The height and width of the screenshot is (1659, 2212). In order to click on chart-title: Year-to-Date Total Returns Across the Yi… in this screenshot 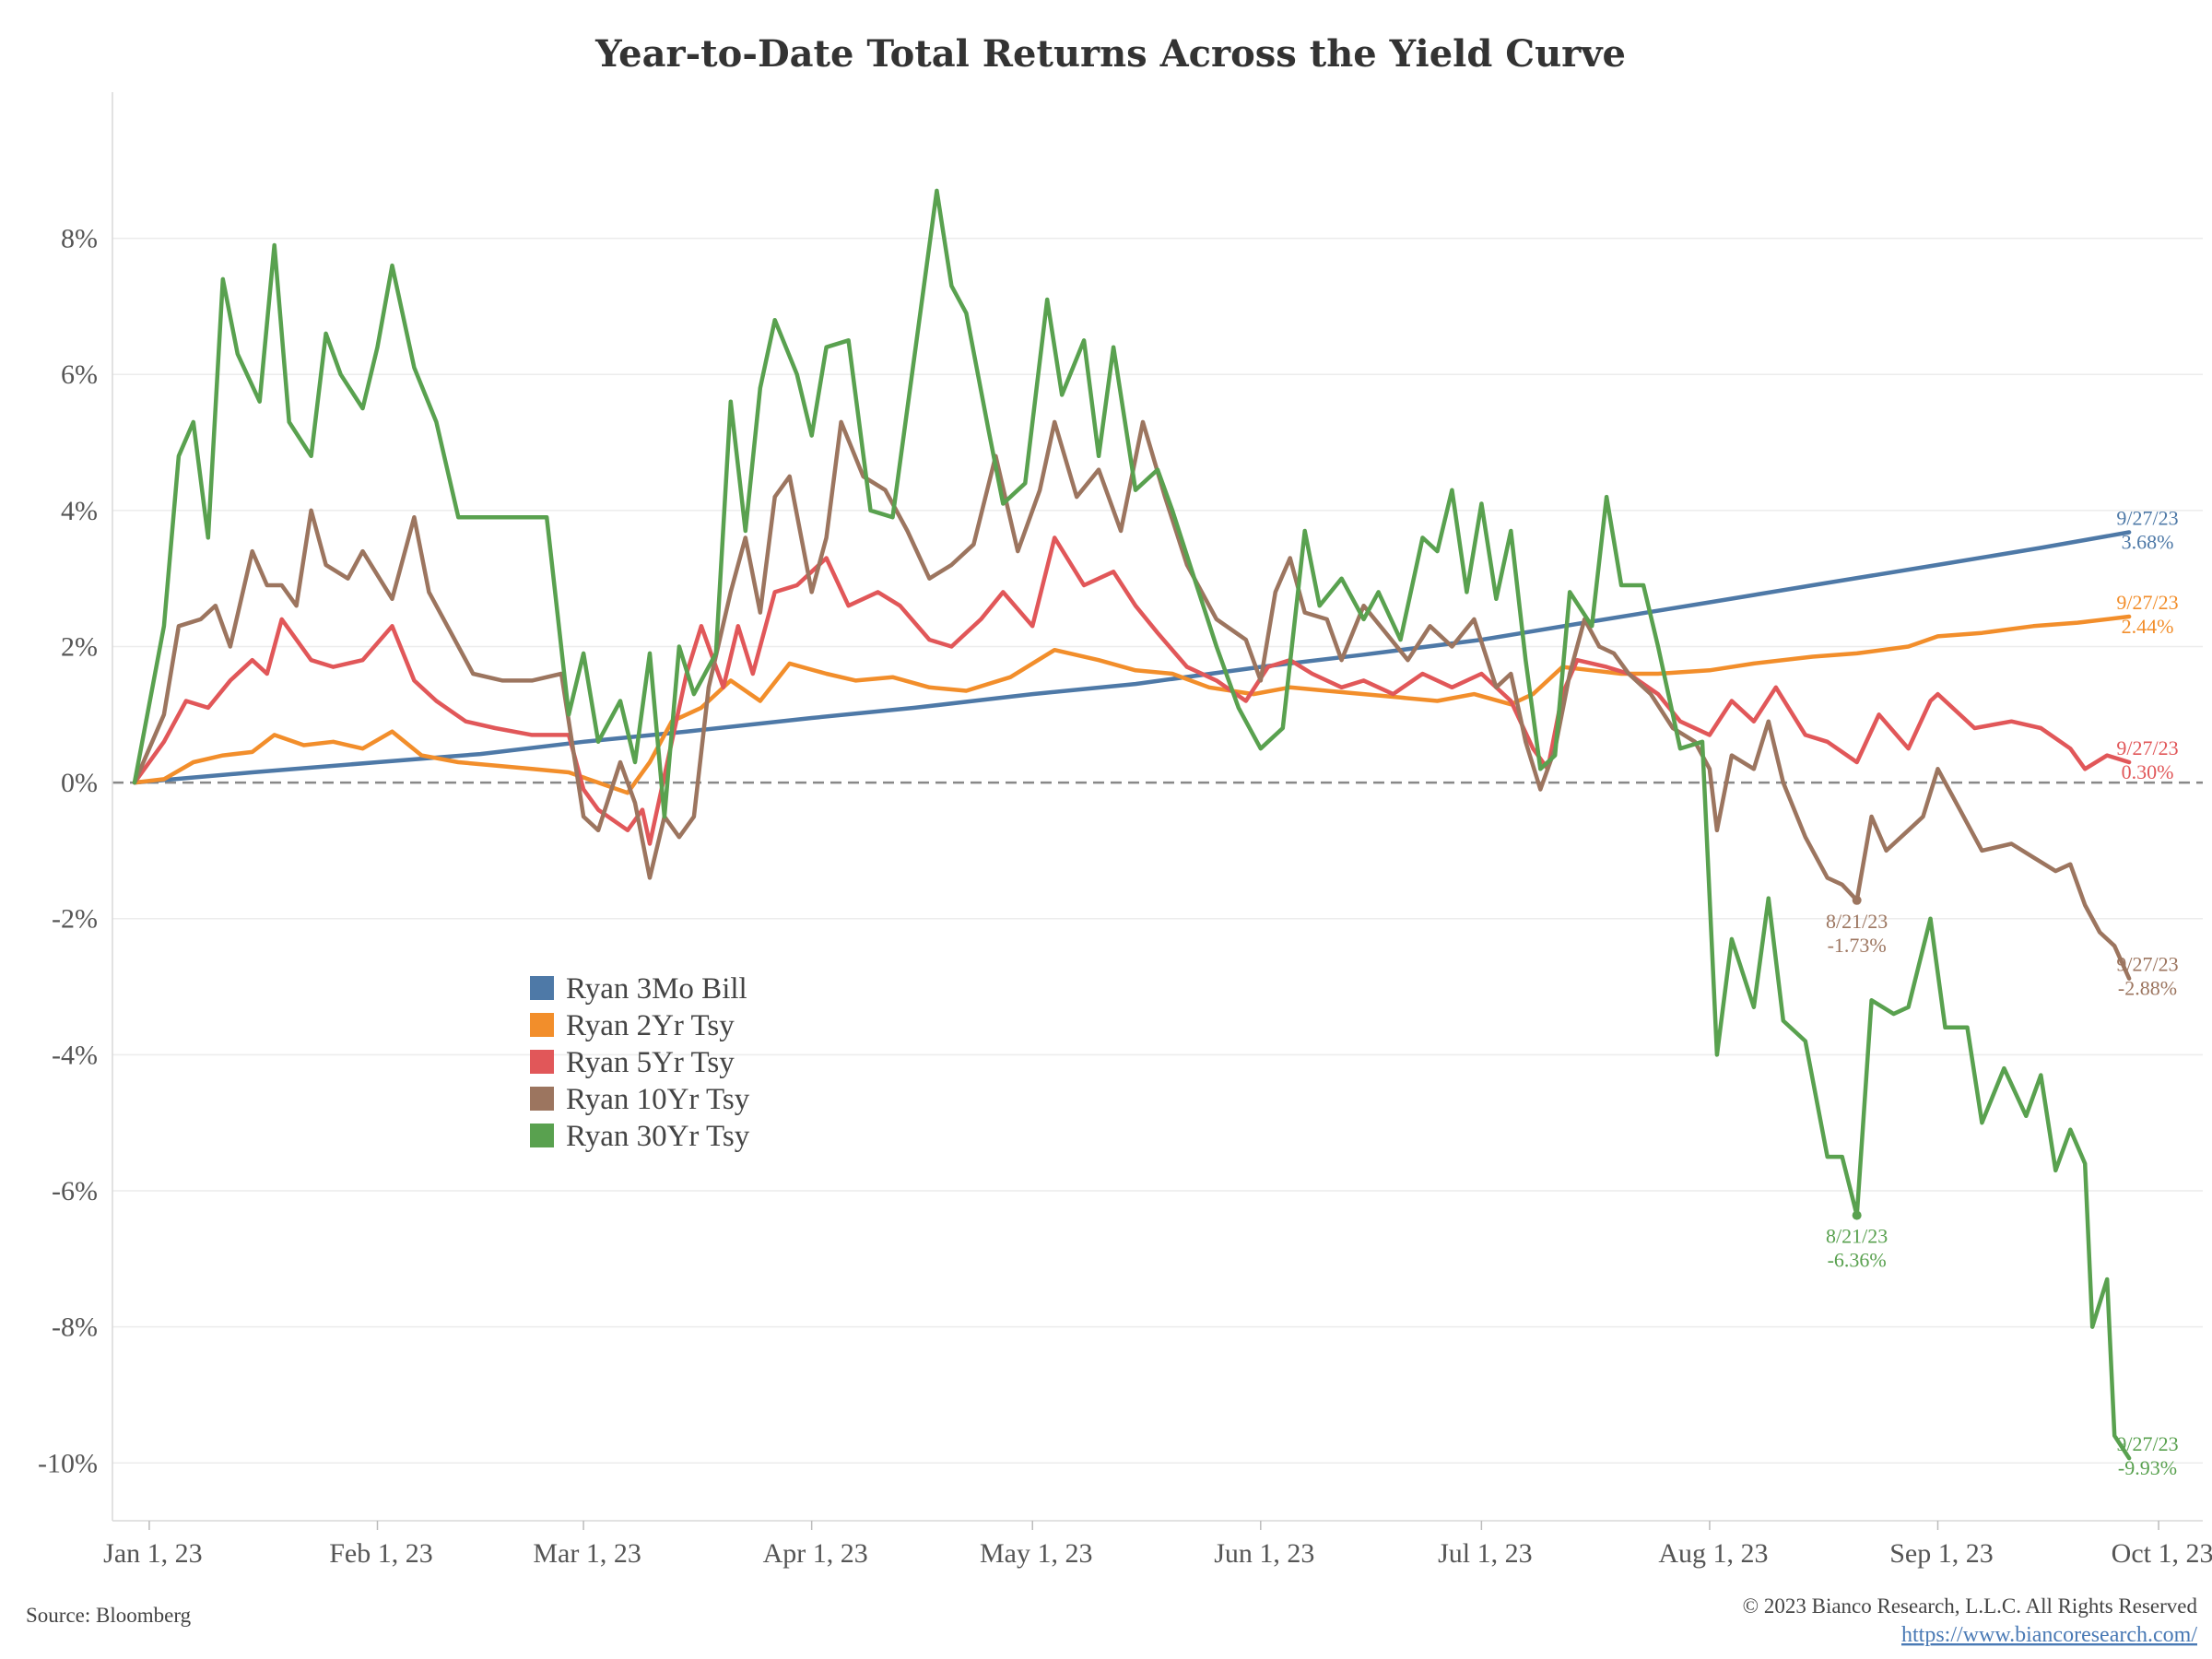, I will do `click(1110, 54)`.